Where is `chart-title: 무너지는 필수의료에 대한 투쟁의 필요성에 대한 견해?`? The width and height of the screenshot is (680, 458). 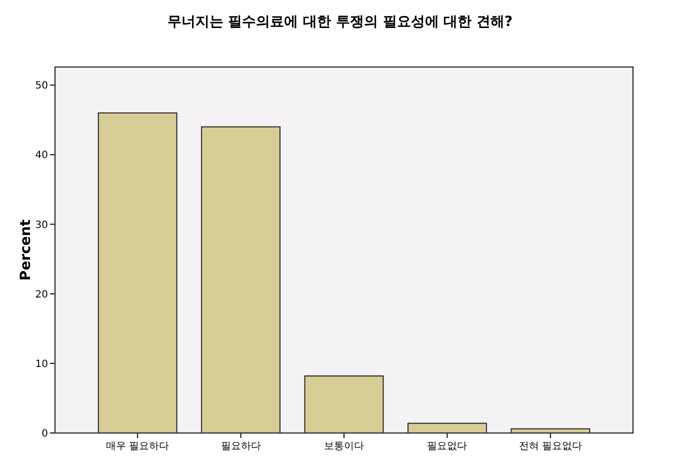 chart-title: 무너지는 필수의료에 대한 투쟁의 필요성에 대한 견해? is located at coordinates (340, 22).